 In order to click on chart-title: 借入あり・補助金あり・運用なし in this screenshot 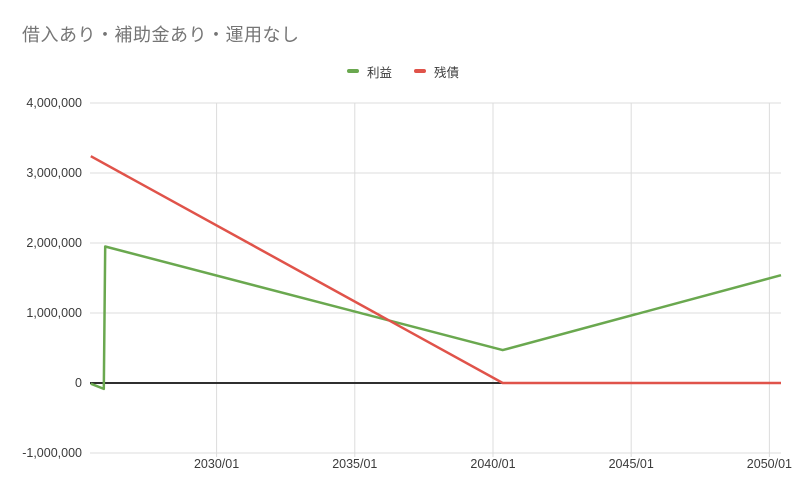, I will do `click(161, 35)`.